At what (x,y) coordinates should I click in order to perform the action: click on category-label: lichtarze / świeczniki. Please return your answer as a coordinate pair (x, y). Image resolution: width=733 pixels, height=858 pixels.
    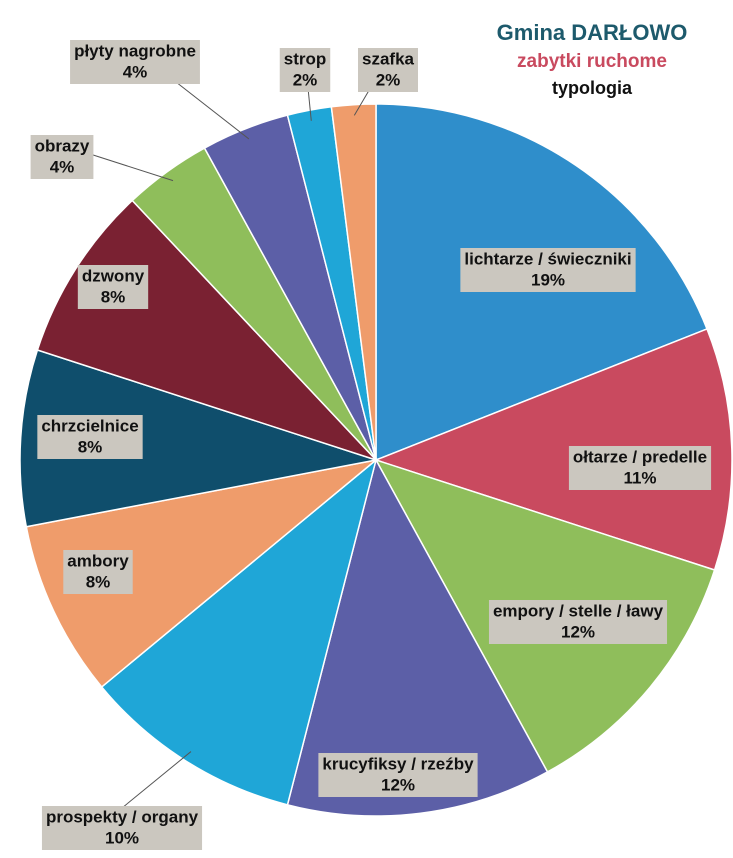
    Looking at the image, I should click on (547, 258).